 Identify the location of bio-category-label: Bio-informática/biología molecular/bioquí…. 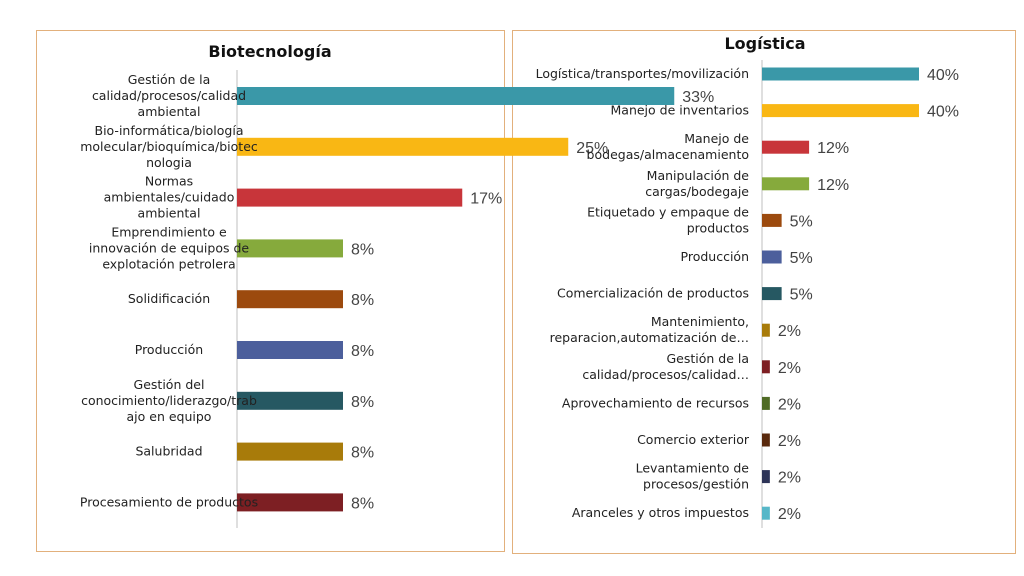
(169, 146).